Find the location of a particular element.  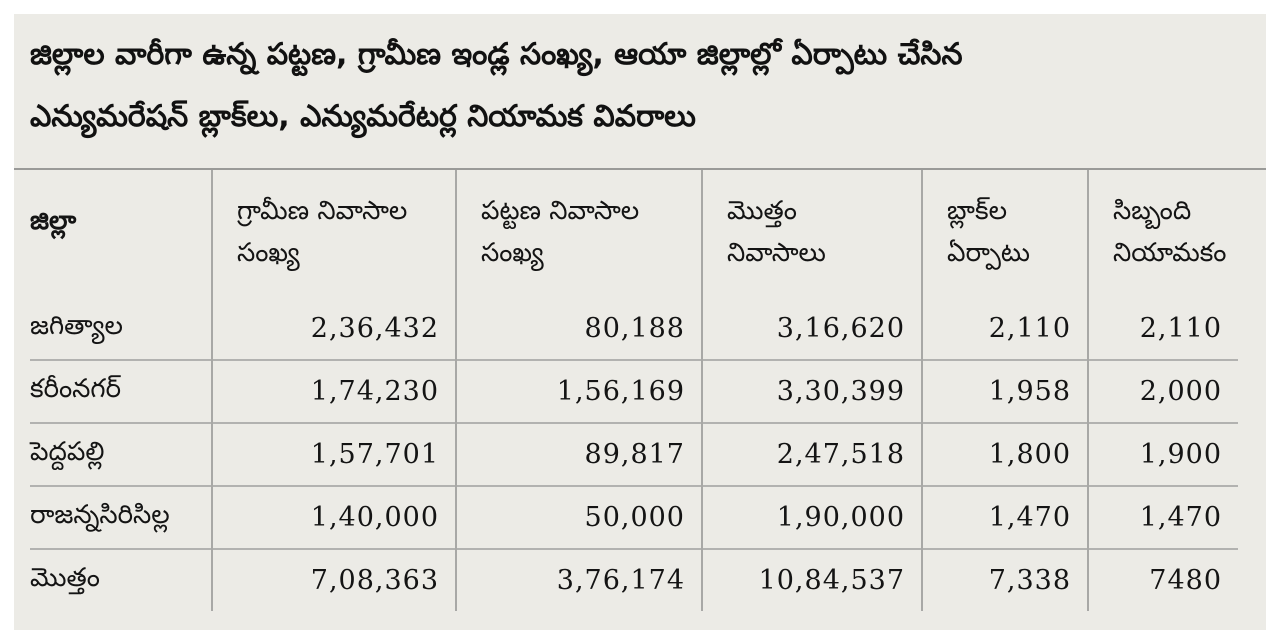

header-blocks-line1: బ్లాక్‌ల is located at coordinates (977, 211).